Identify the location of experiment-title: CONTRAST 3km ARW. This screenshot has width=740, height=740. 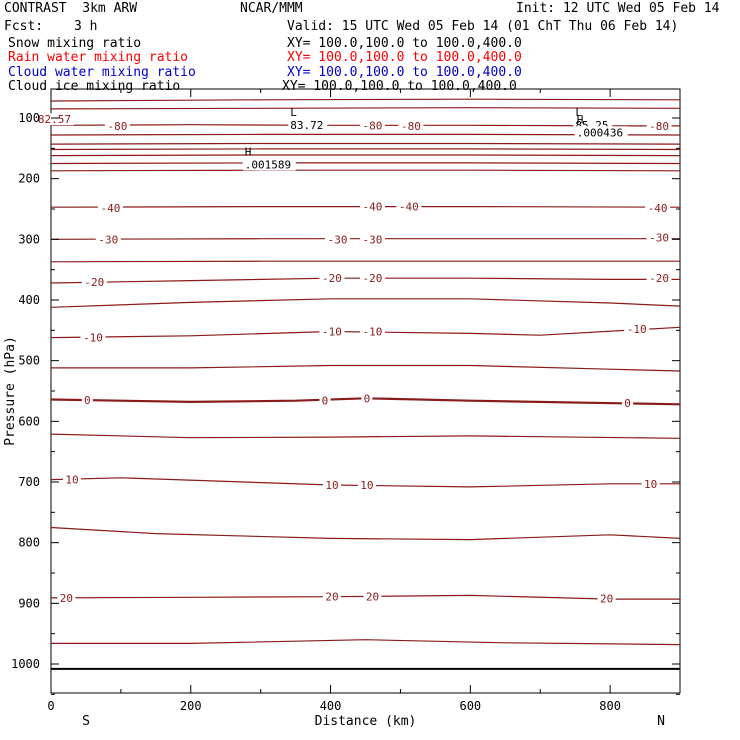
(71, 8).